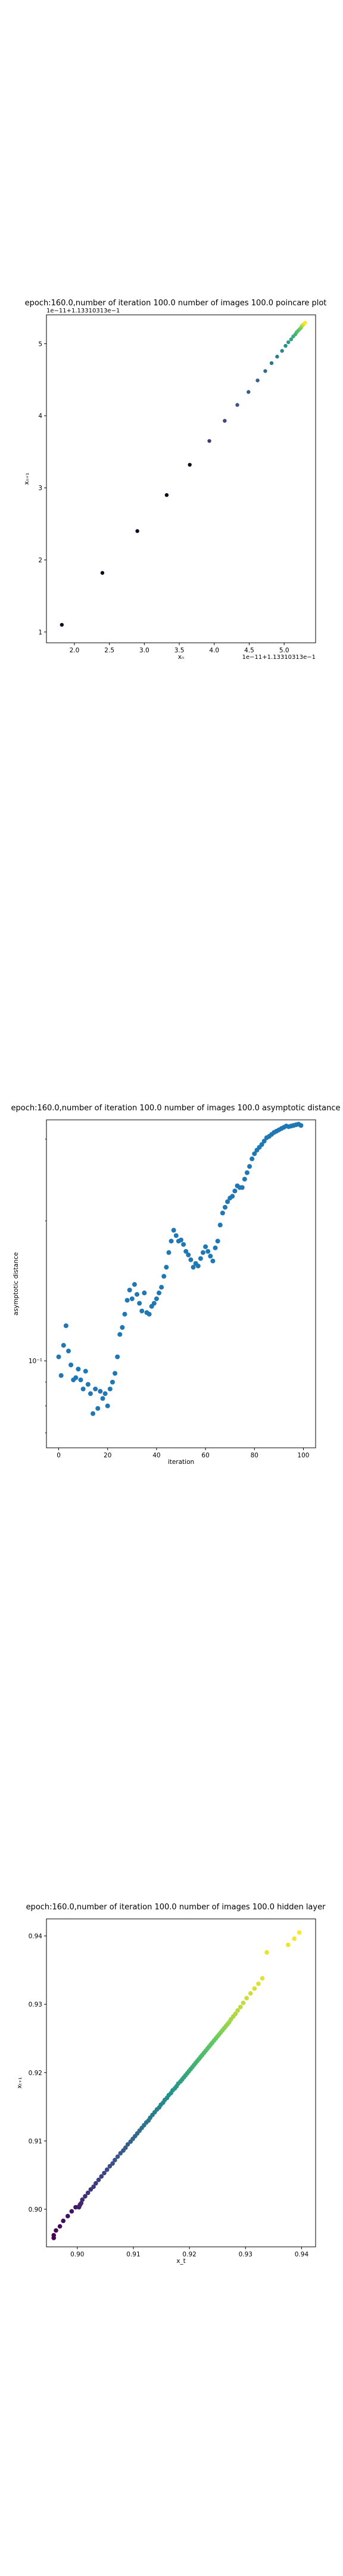 The image size is (343, 2576). What do you see at coordinates (279, 658) in the screenshot?
I see `x-offset-text: 1e−11+1.13310313e−1` at bounding box center [279, 658].